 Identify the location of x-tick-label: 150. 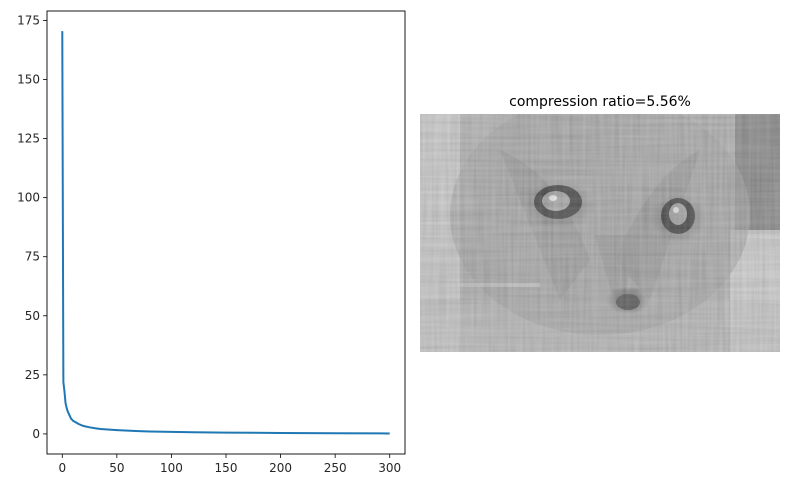
(226, 468).